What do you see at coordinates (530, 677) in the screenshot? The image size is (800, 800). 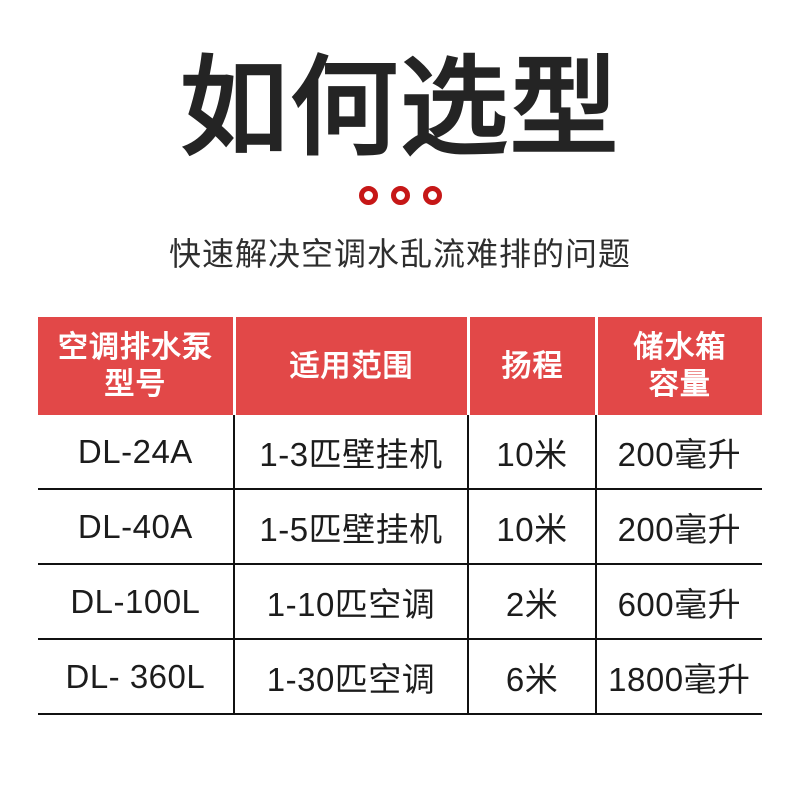 I see `cell-lift: 6米` at bounding box center [530, 677].